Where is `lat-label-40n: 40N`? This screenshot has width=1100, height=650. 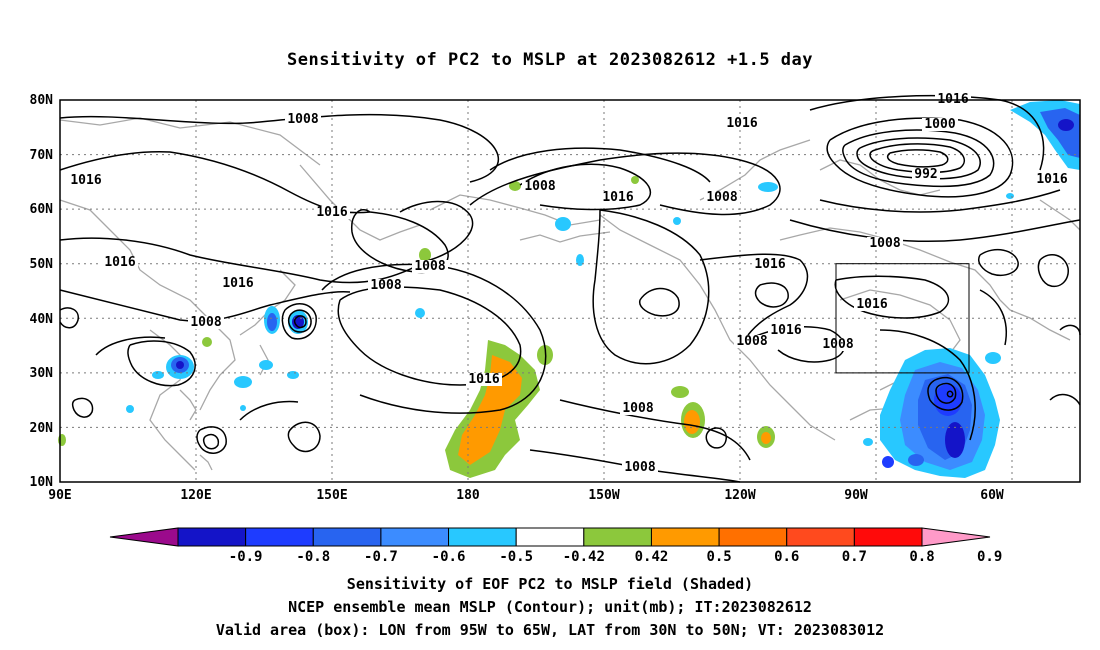
lat-label-40n: 40N is located at coordinates (42, 319).